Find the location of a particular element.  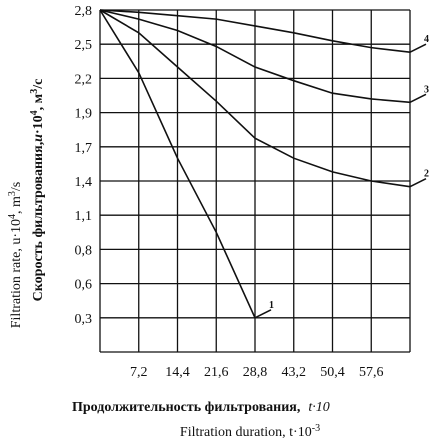

x-axis-label-en: Filtration duration, t·10-3 is located at coordinates (250, 432).